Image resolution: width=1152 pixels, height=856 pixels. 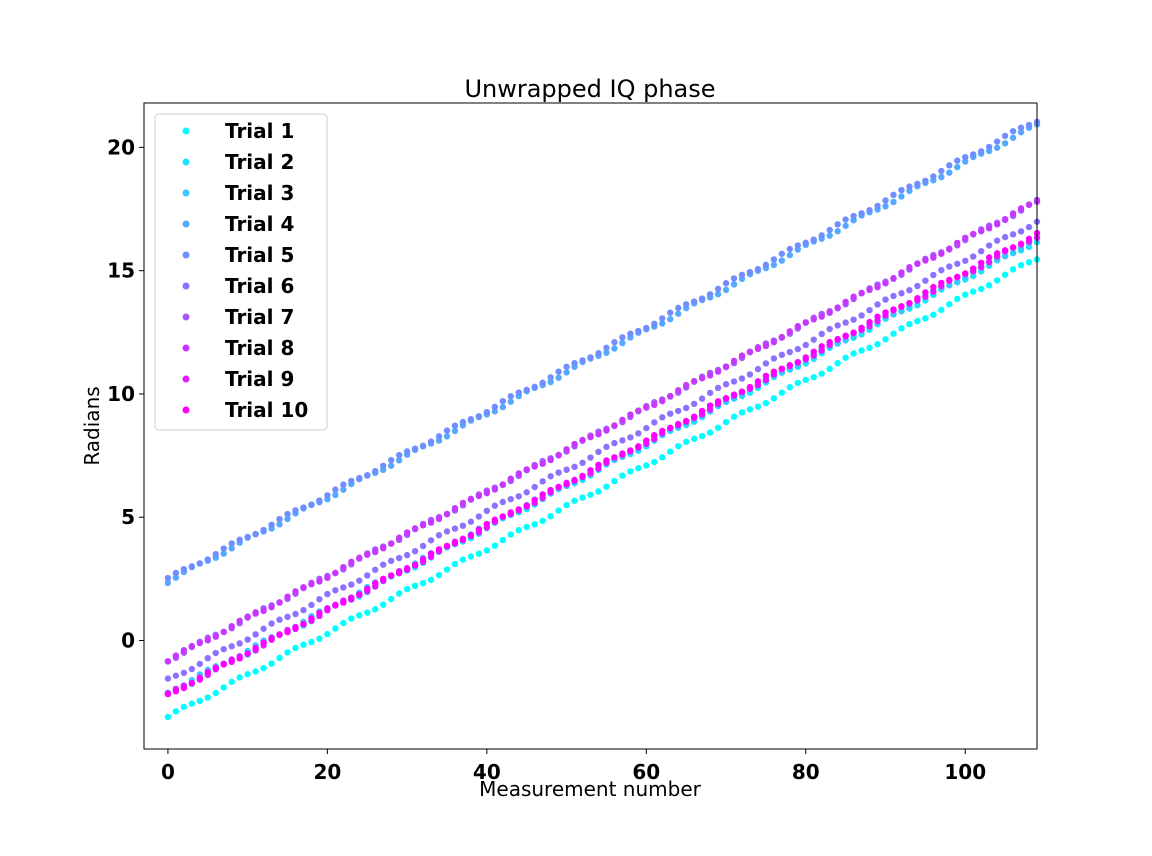 What do you see at coordinates (186, 162) in the screenshot?
I see `legend-marker` at bounding box center [186, 162].